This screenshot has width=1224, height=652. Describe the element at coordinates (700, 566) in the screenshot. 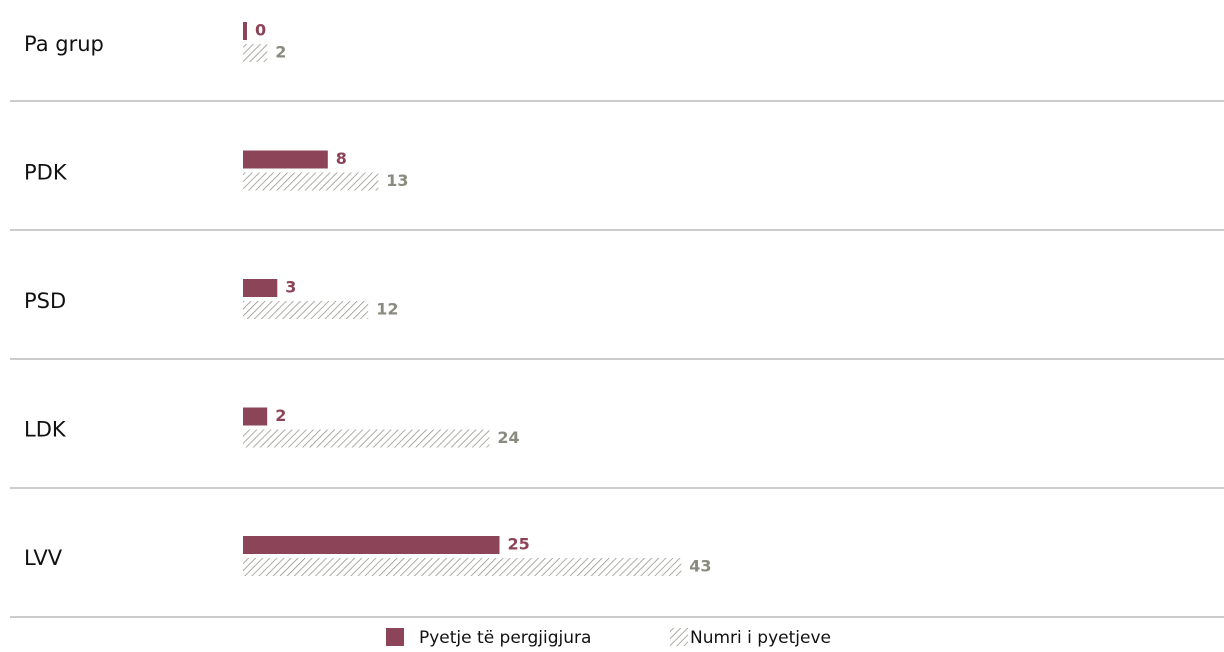

I see `value-label: 43` at that location.